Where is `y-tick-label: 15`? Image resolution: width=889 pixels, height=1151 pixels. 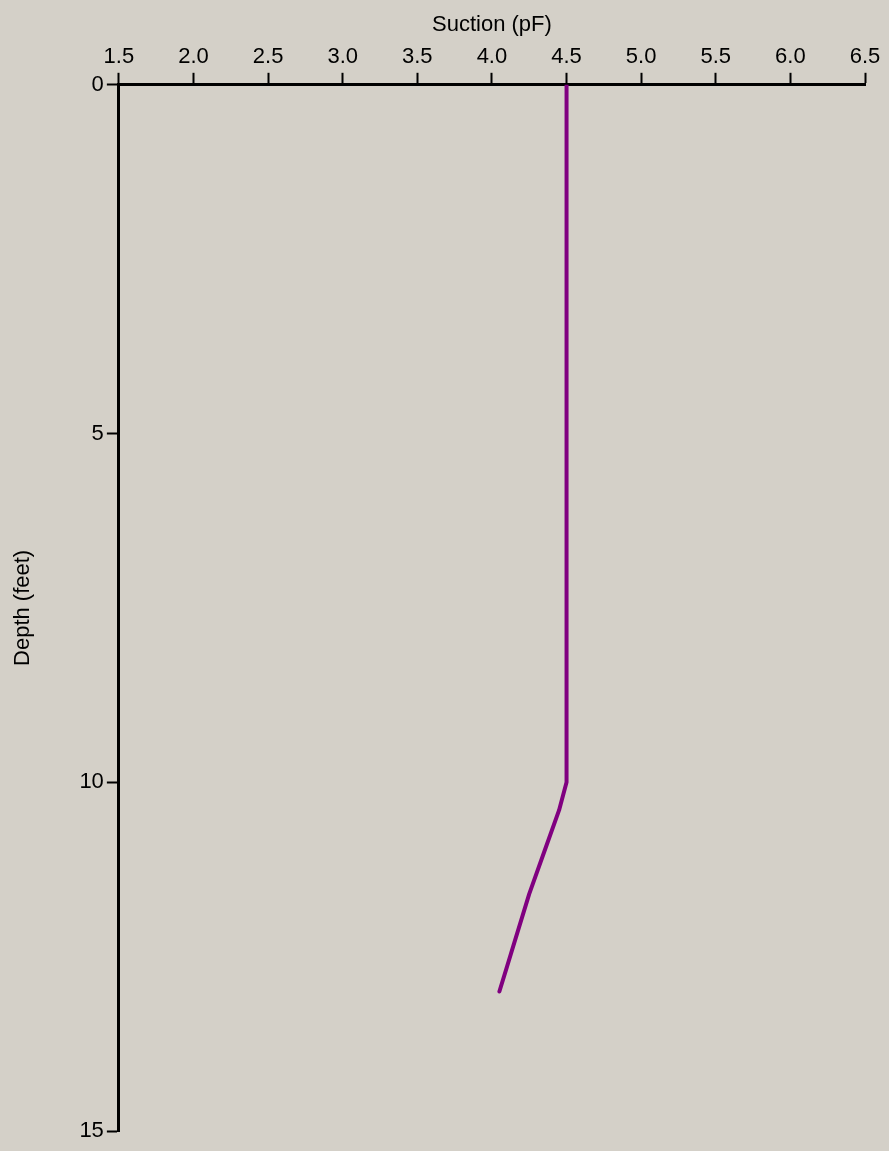 y-tick-label: 15 is located at coordinates (91, 1130).